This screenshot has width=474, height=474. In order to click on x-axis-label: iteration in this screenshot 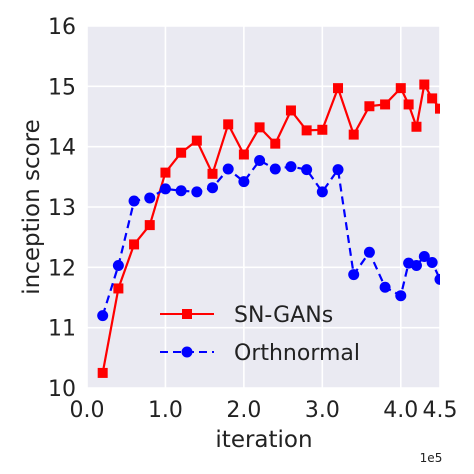, I will do `click(263, 440)`.